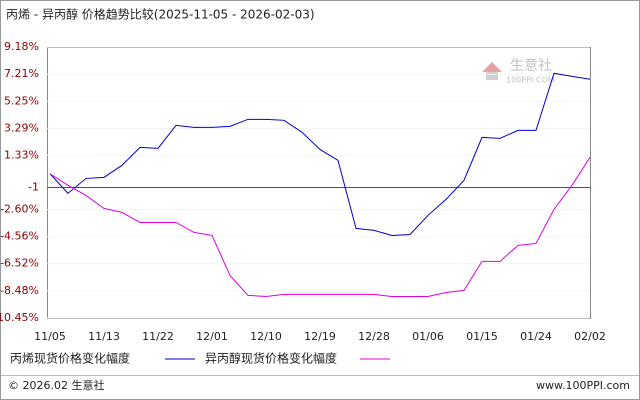 This screenshot has width=640, height=400. What do you see at coordinates (56, 385) in the screenshot?
I see `footer-left: © 2026.02 生意社` at bounding box center [56, 385].